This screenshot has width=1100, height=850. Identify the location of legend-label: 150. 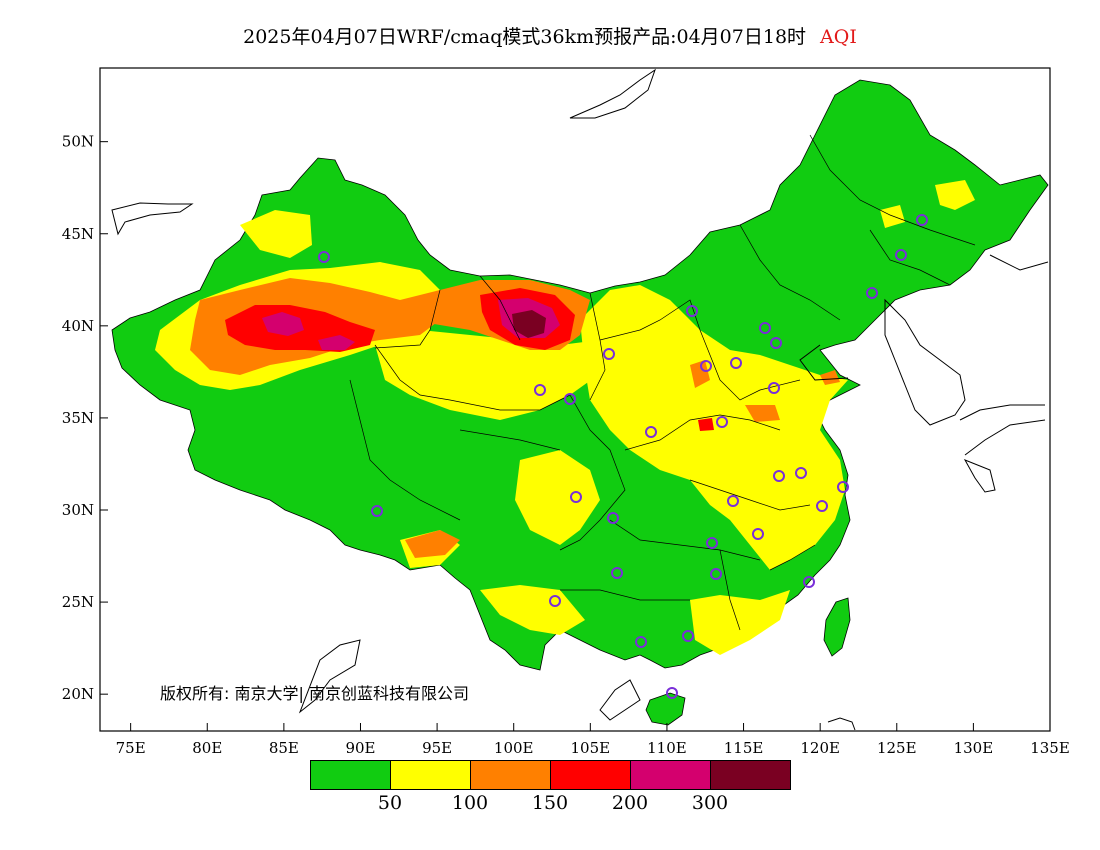
(550, 803).